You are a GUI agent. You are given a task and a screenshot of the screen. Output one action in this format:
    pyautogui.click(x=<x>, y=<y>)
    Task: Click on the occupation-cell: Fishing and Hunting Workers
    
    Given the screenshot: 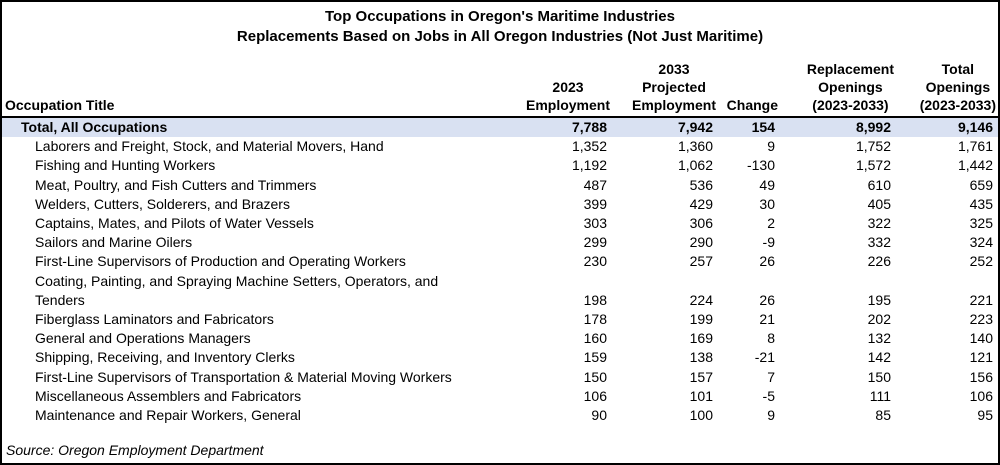 What is the action you would take?
    pyautogui.click(x=125, y=165)
    